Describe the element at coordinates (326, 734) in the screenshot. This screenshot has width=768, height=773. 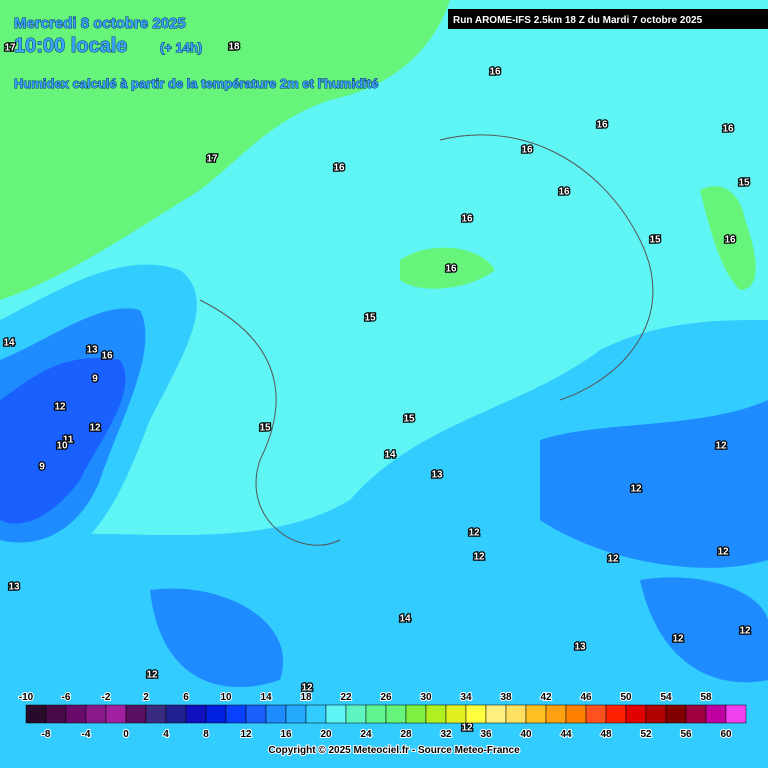
I see `colorbar-label: 20` at that location.